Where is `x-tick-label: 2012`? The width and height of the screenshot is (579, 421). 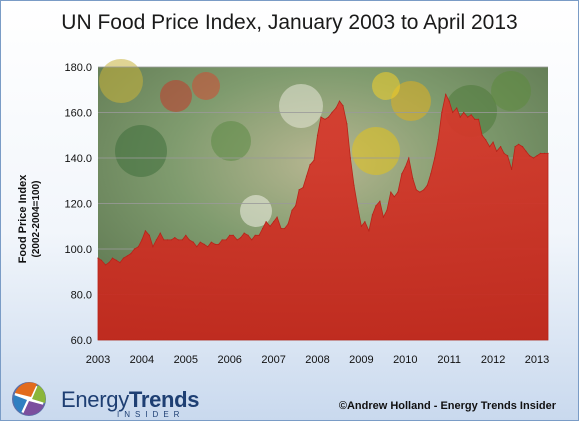
x-tick-label: 2012 is located at coordinates (493, 360).